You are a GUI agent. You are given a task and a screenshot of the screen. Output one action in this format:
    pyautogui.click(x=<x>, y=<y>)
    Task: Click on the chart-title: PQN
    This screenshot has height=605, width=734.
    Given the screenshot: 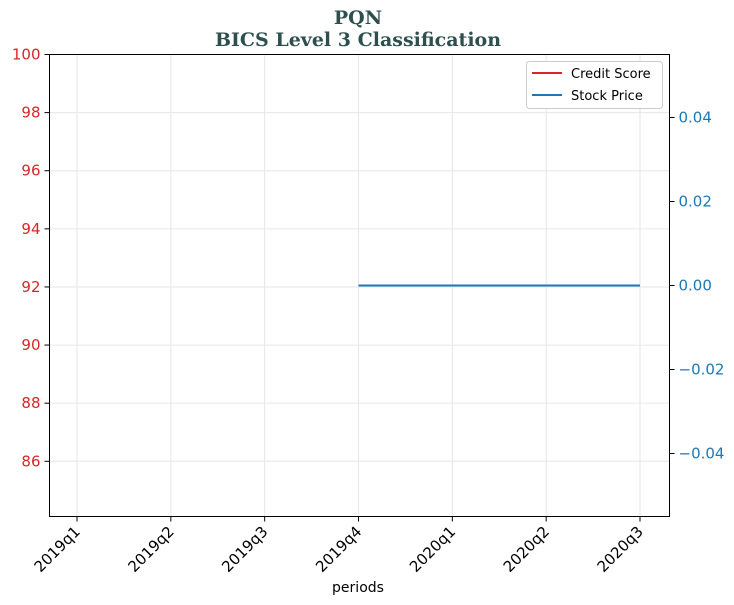 What is the action you would take?
    pyautogui.click(x=358, y=18)
    